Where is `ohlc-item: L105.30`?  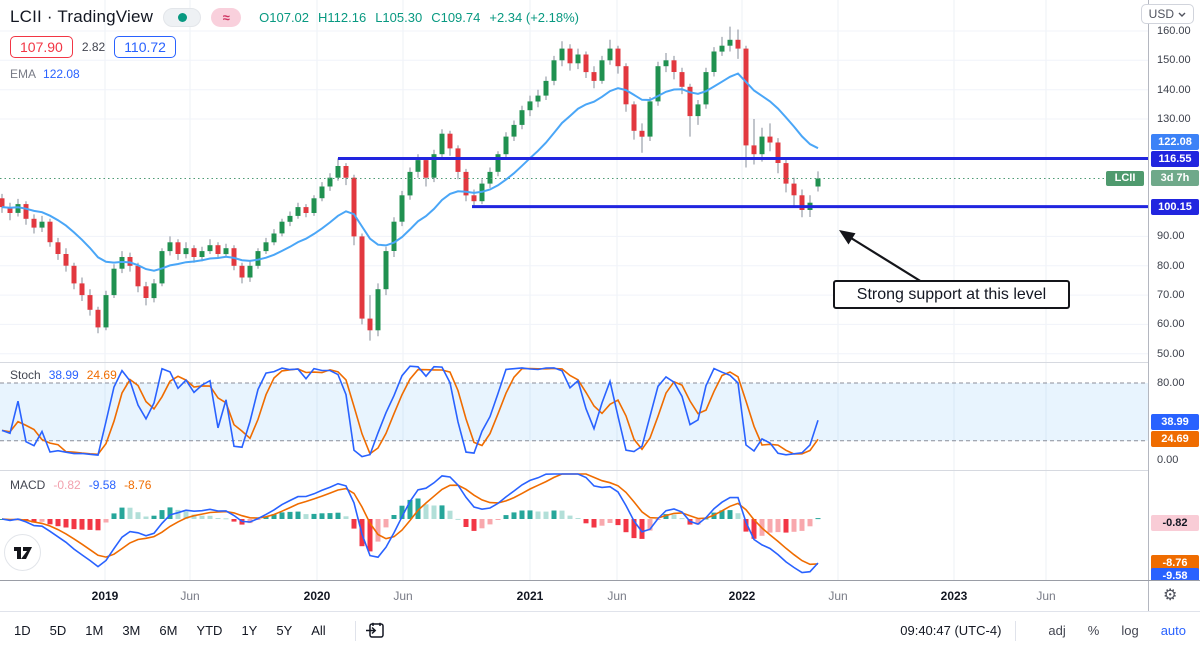 ohlc-item: L105.30 is located at coordinates (399, 17).